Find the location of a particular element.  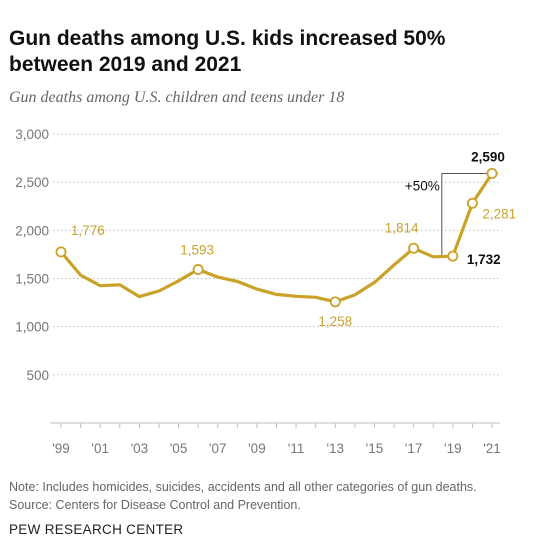

data-label: 1,814 is located at coordinates (402, 227).